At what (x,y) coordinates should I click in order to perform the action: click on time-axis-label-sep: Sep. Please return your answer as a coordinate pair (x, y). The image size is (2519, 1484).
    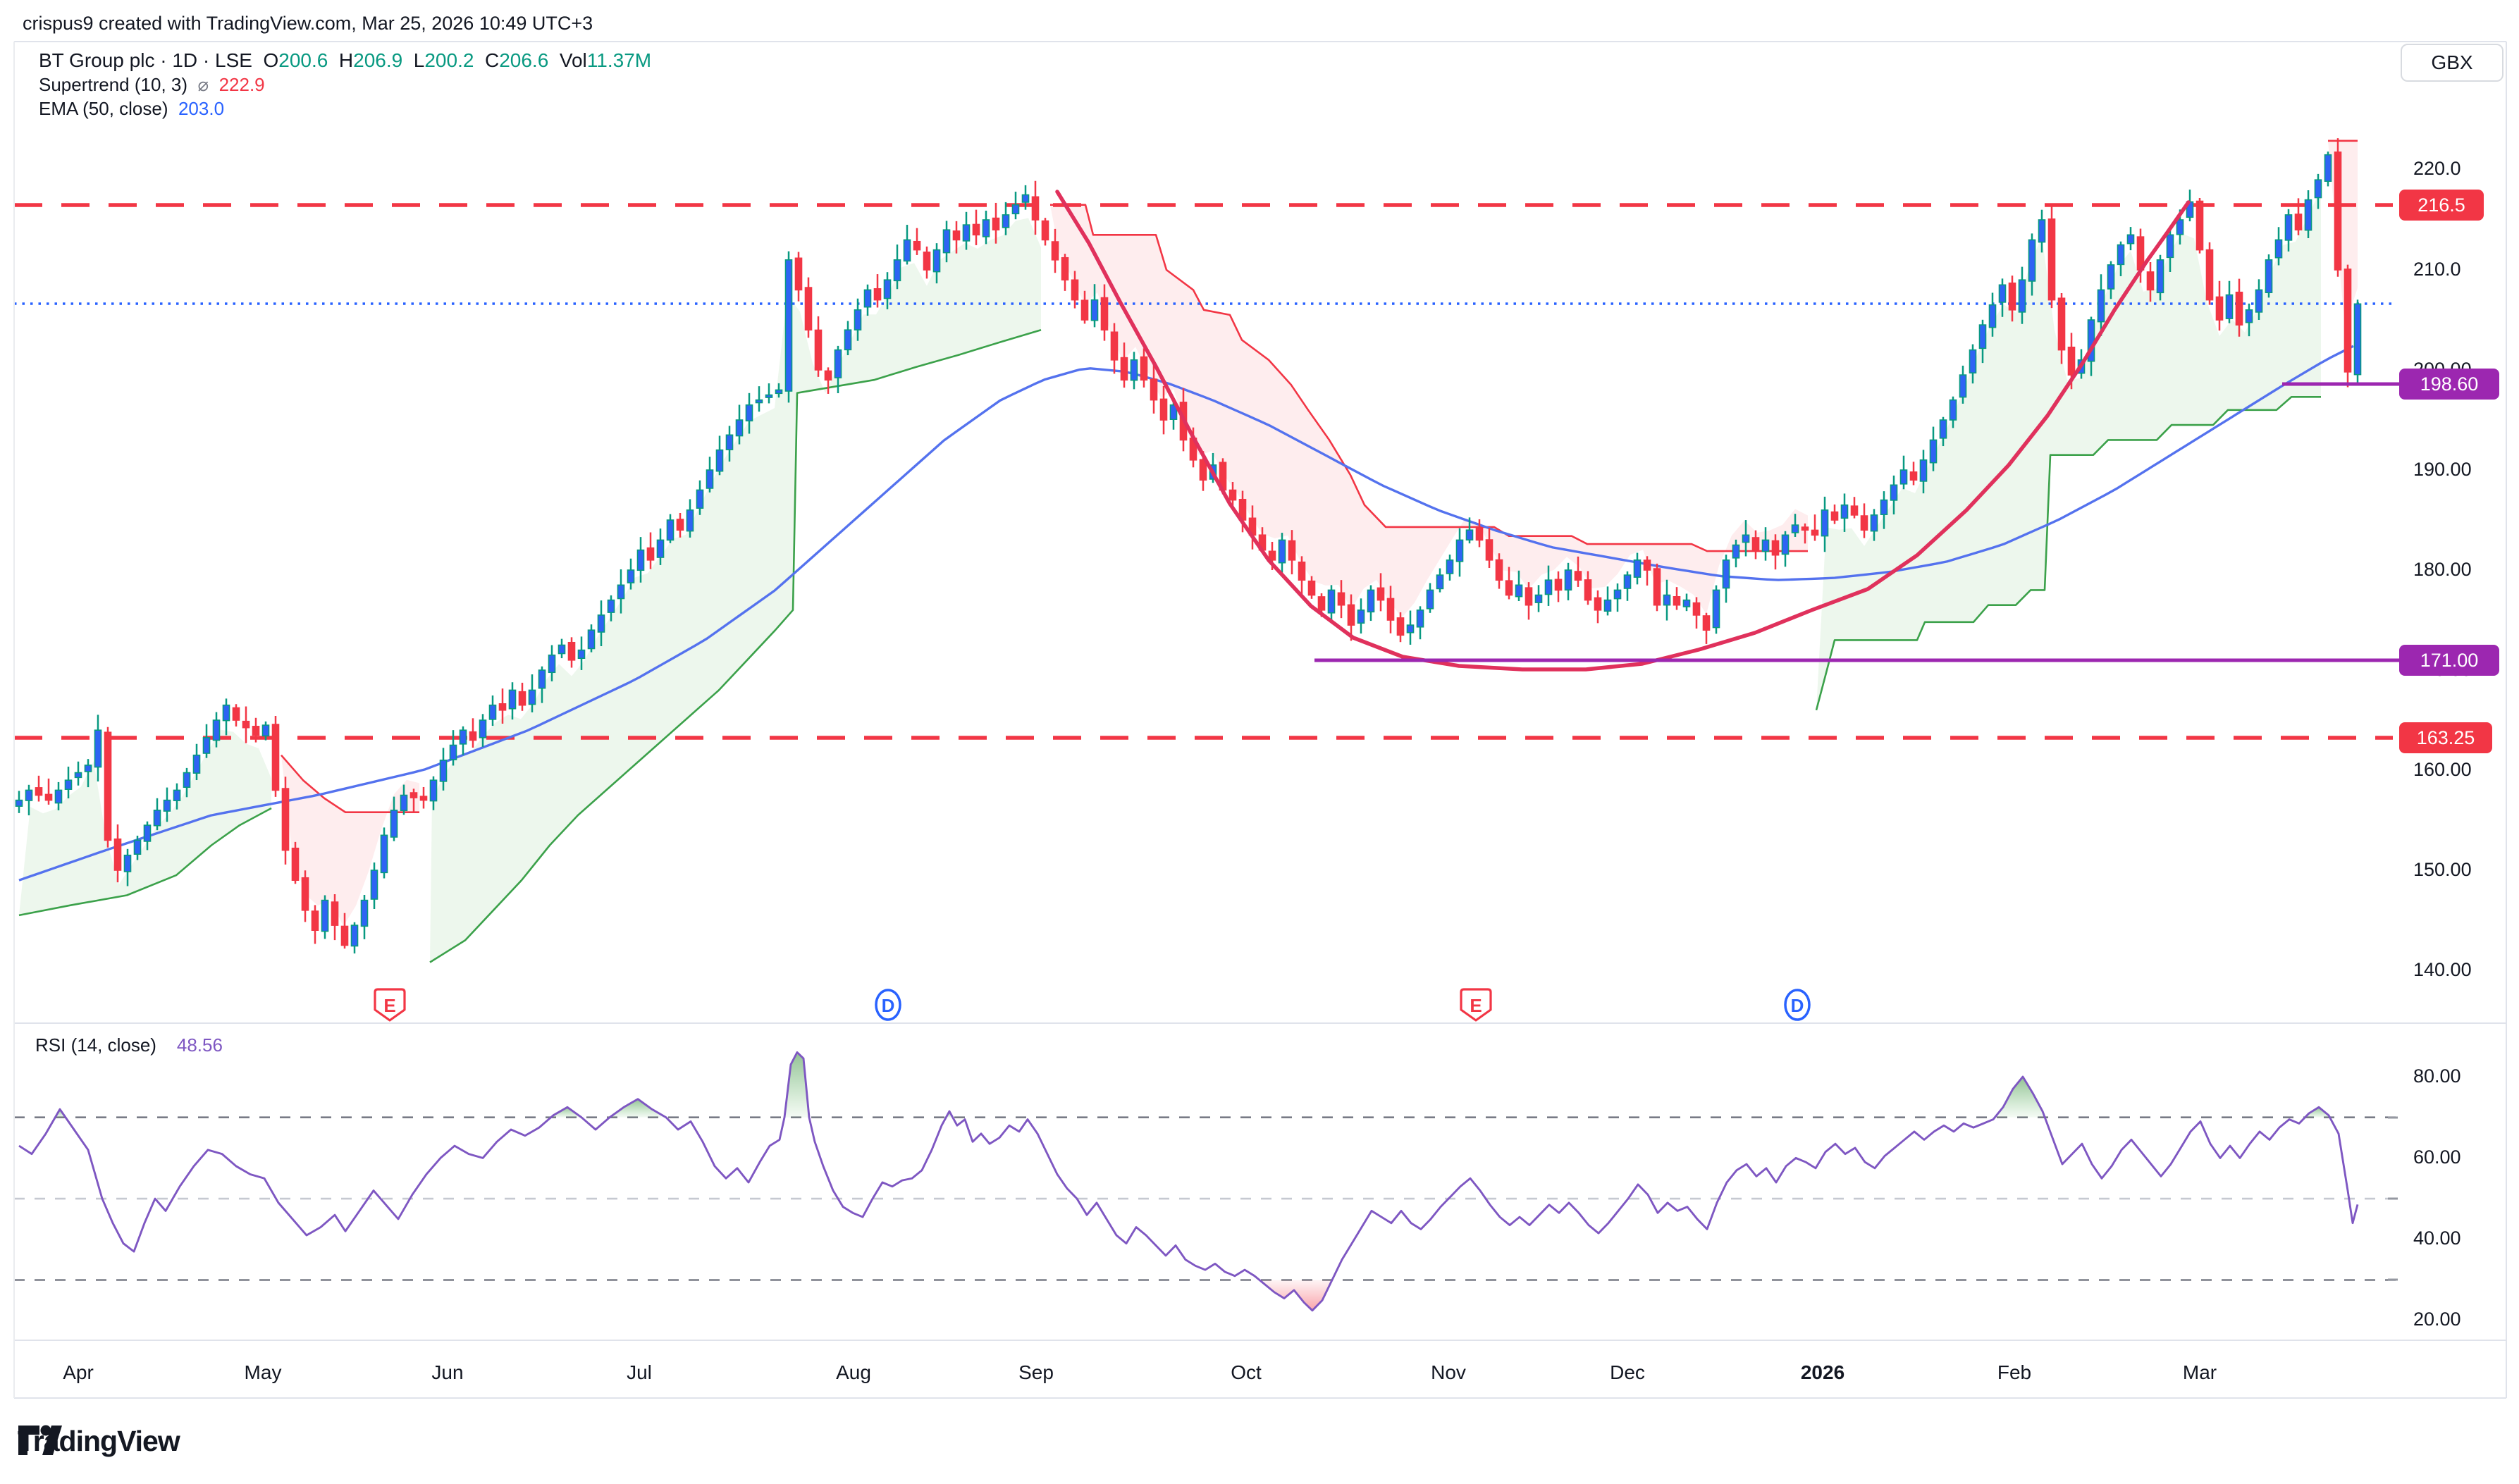
    Looking at the image, I should click on (1036, 1372).